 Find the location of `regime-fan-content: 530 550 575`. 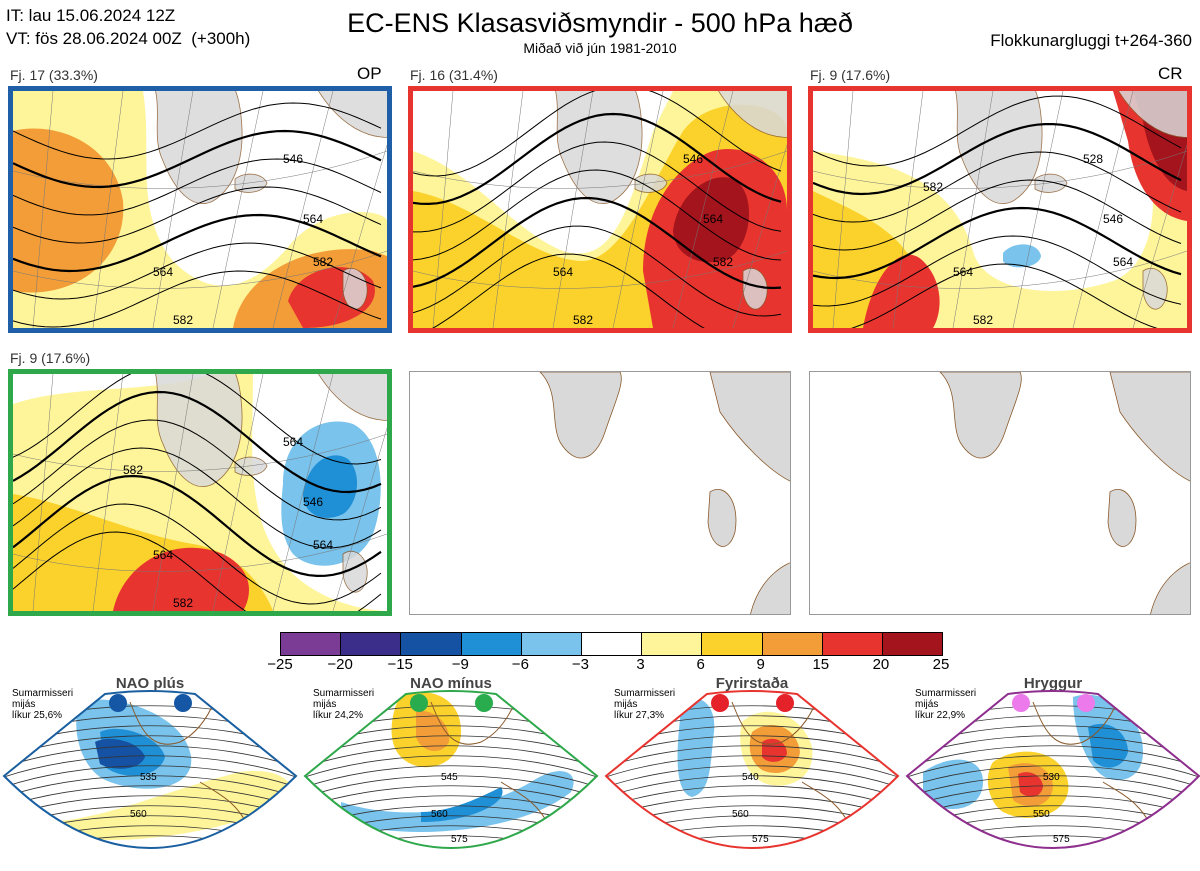

regime-fan-content: 530 550 575 is located at coordinates (1053, 771).